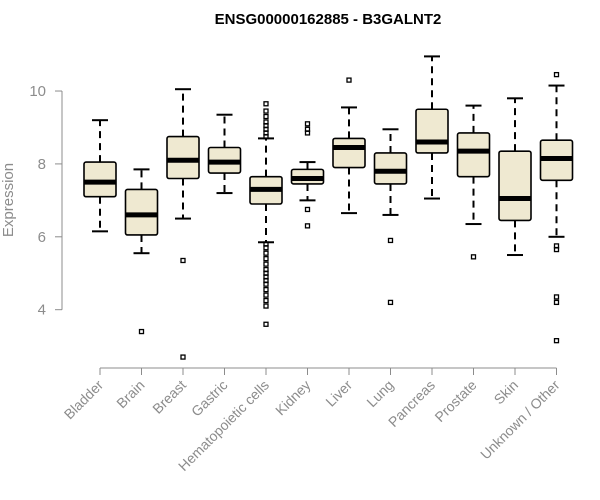  I want to click on chart-title: ENSG00000162885 - B3GALNT2, so click(328, 19).